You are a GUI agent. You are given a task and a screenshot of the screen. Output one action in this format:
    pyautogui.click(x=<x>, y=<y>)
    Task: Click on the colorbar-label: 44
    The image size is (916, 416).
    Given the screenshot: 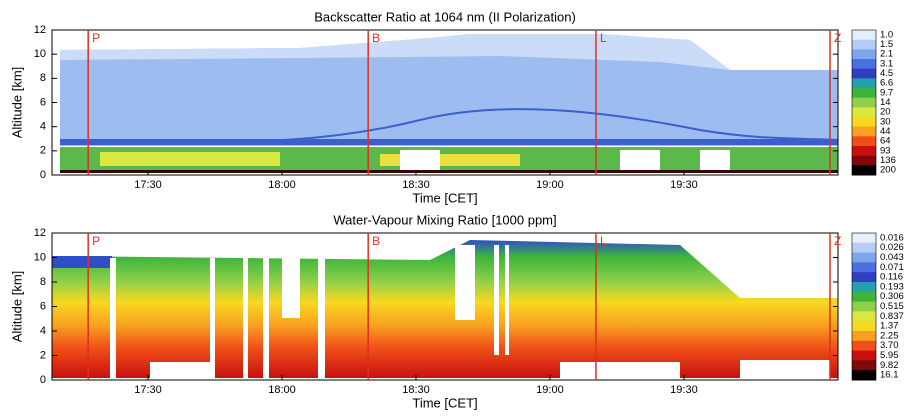 What is the action you would take?
    pyautogui.click(x=885, y=131)
    